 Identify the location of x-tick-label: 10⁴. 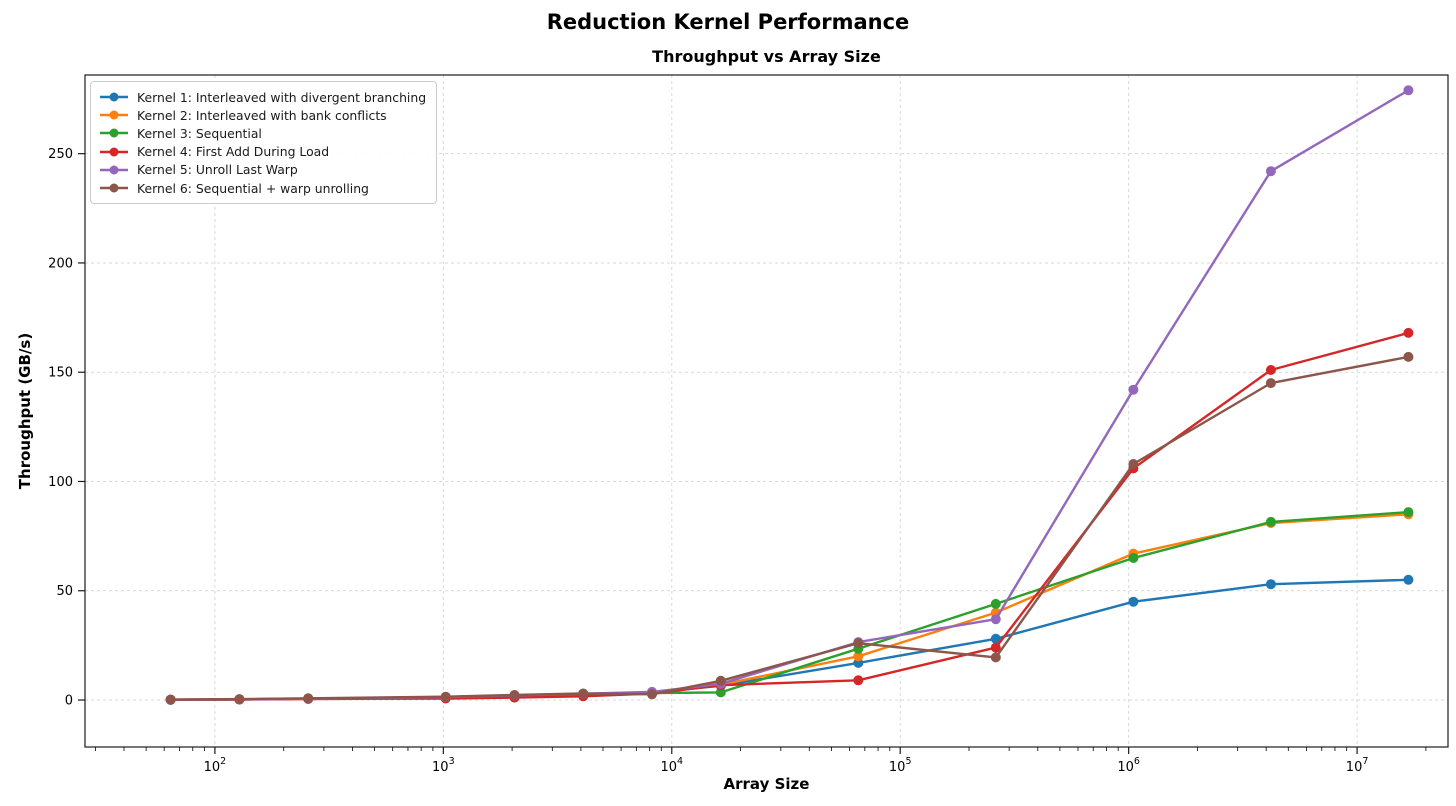
(671, 765).